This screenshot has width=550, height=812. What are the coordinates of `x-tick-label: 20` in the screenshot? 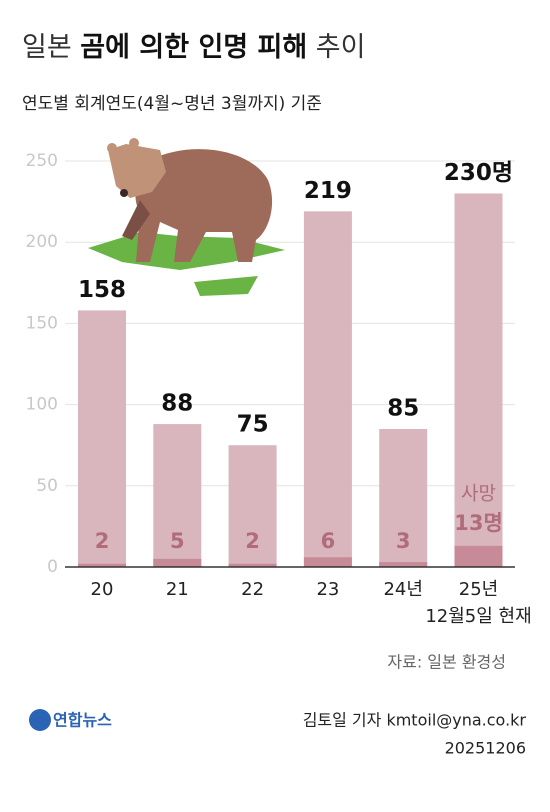 It's located at (102, 589).